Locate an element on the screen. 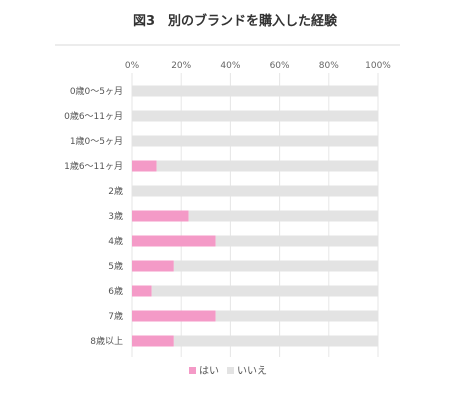 This screenshot has width=470, height=405. x-tick-label: 60% is located at coordinates (280, 66).